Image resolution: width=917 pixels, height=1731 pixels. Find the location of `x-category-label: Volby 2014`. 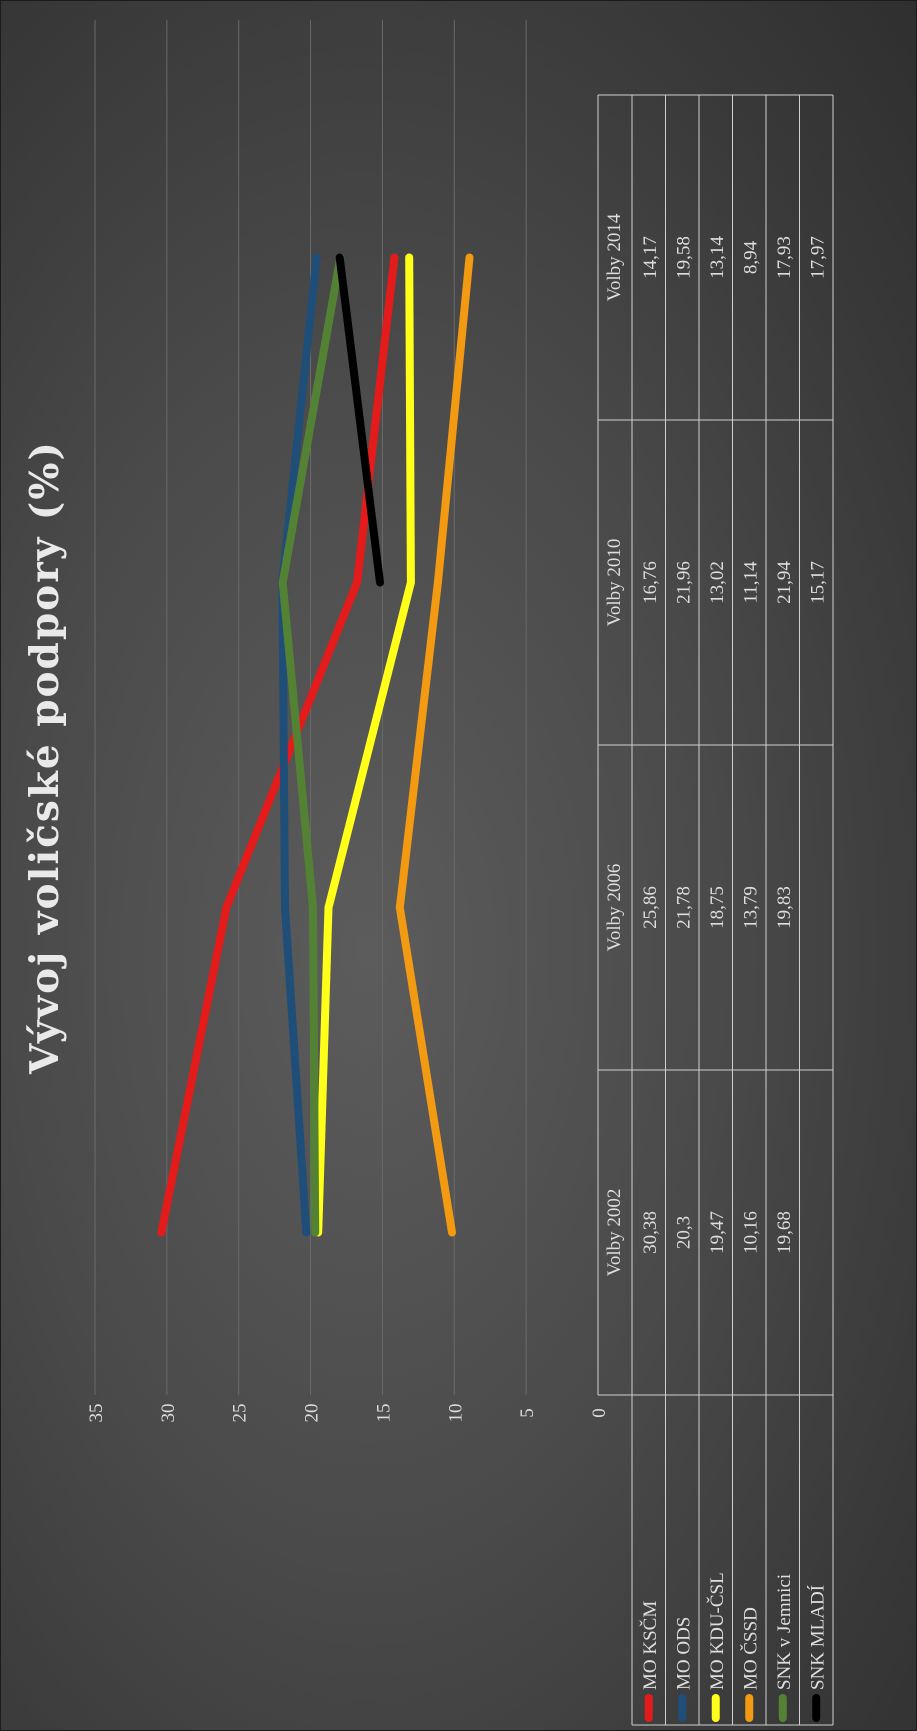

x-category-label: Volby 2014 is located at coordinates (614, 257).